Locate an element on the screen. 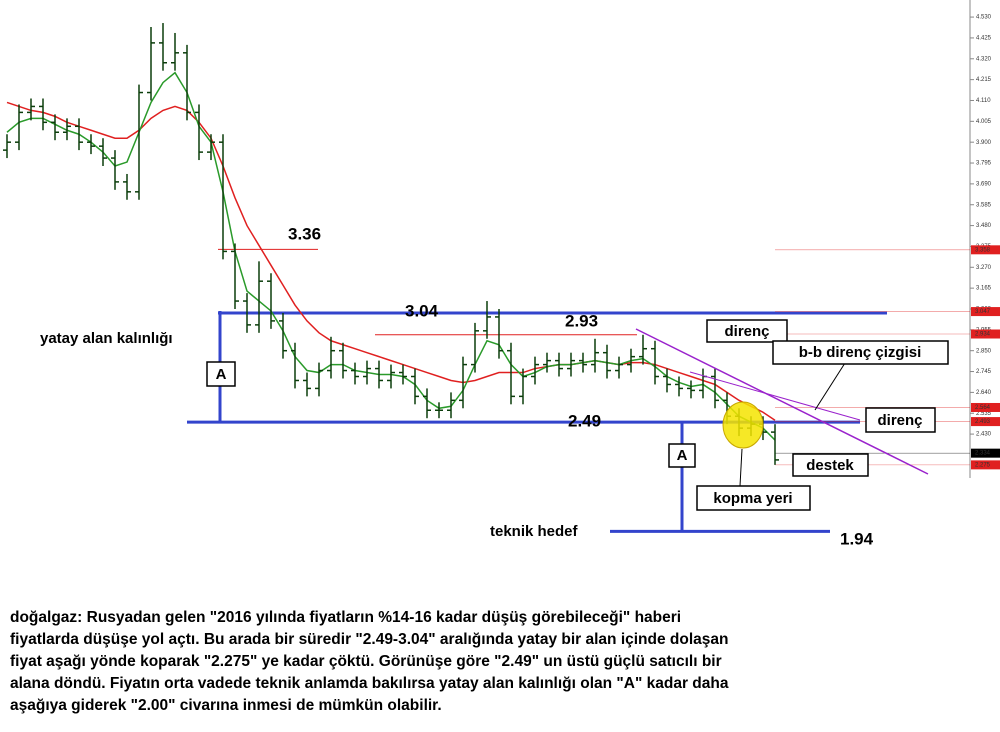 The image size is (1000, 732). callout: b-b direnç çizgisi is located at coordinates (860, 352).